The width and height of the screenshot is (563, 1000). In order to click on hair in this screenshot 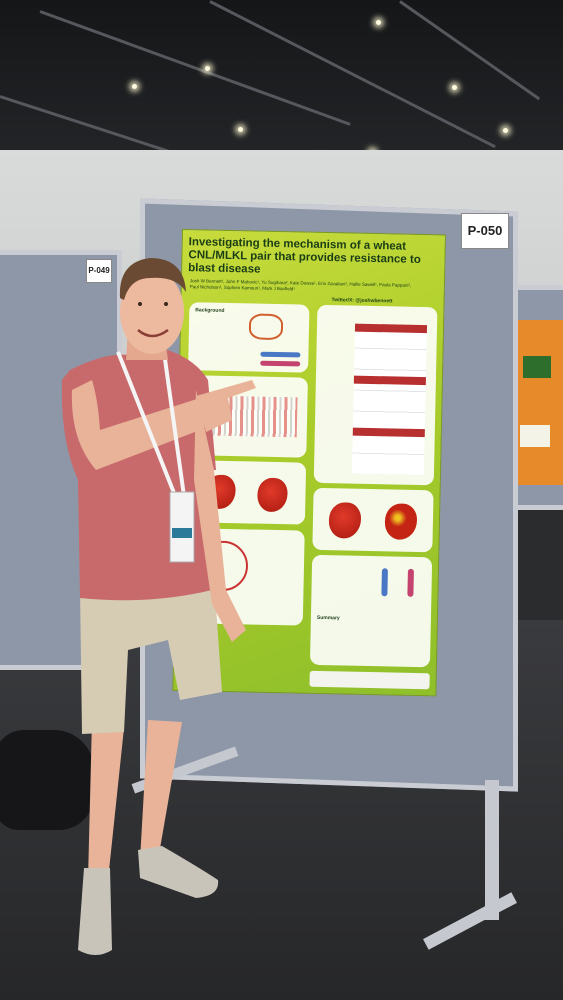, I will do `click(152, 279)`.